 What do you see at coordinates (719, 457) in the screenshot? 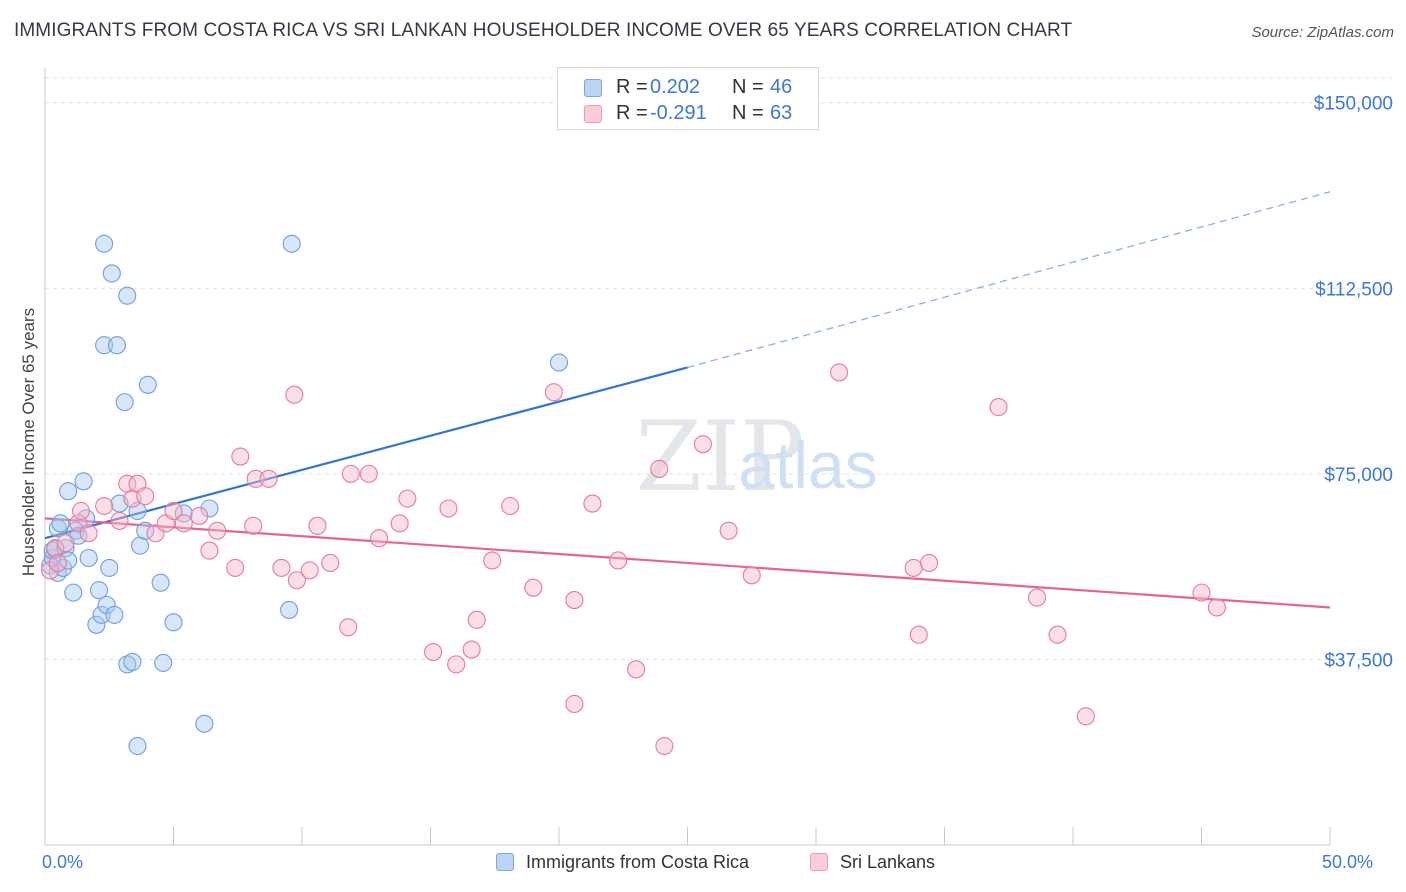
I see `watermark-zip: ZIP` at bounding box center [719, 457].